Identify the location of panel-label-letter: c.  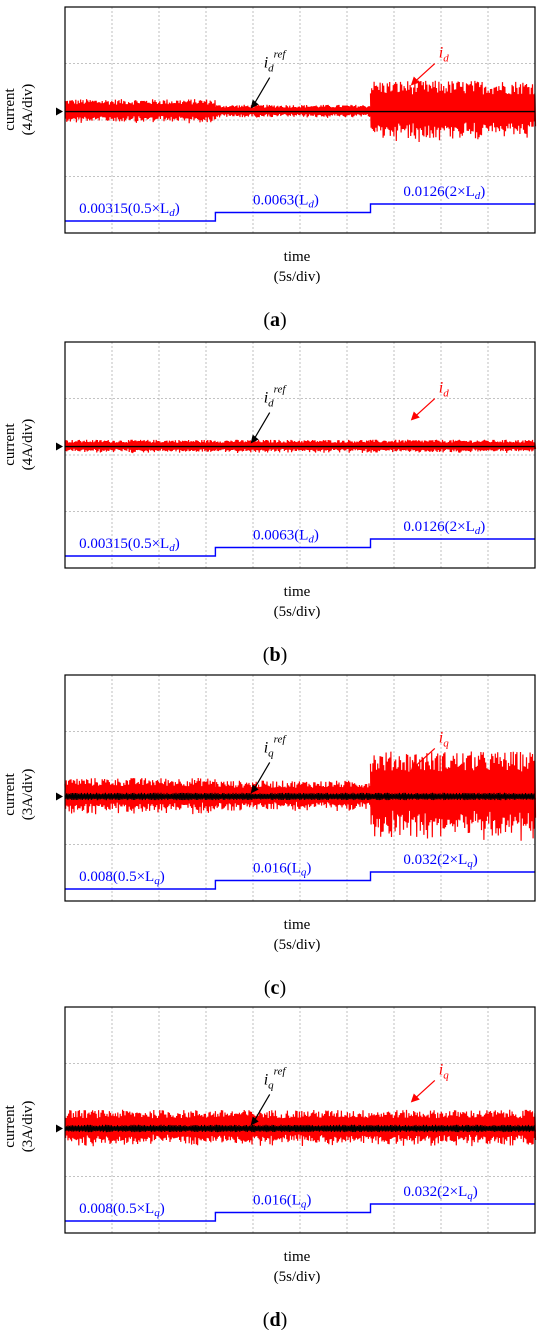
(275, 988).